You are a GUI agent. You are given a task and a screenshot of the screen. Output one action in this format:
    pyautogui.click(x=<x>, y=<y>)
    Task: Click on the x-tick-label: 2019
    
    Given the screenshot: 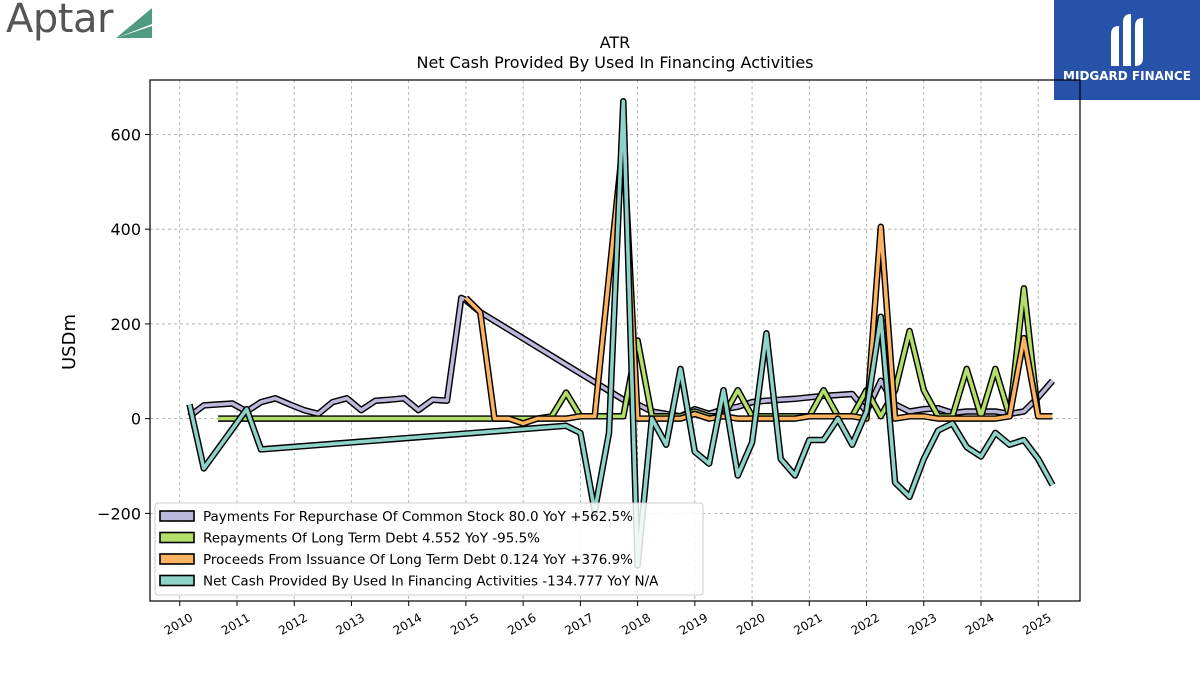 What is the action you would take?
    pyautogui.click(x=693, y=623)
    